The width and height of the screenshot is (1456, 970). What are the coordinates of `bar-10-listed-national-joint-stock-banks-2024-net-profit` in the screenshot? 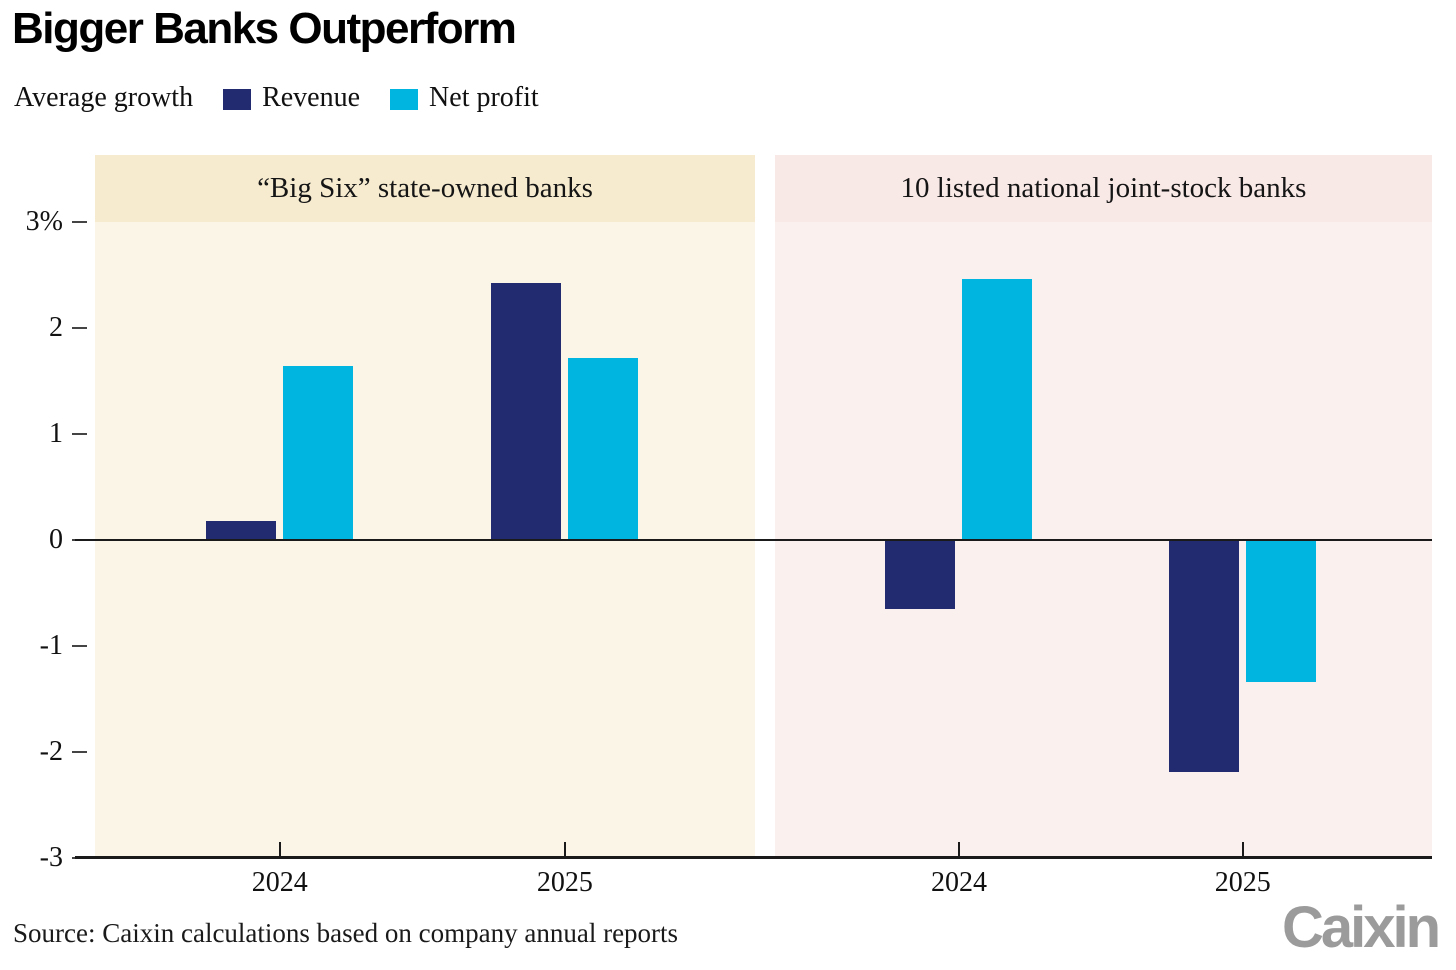 It's located at (997, 409).